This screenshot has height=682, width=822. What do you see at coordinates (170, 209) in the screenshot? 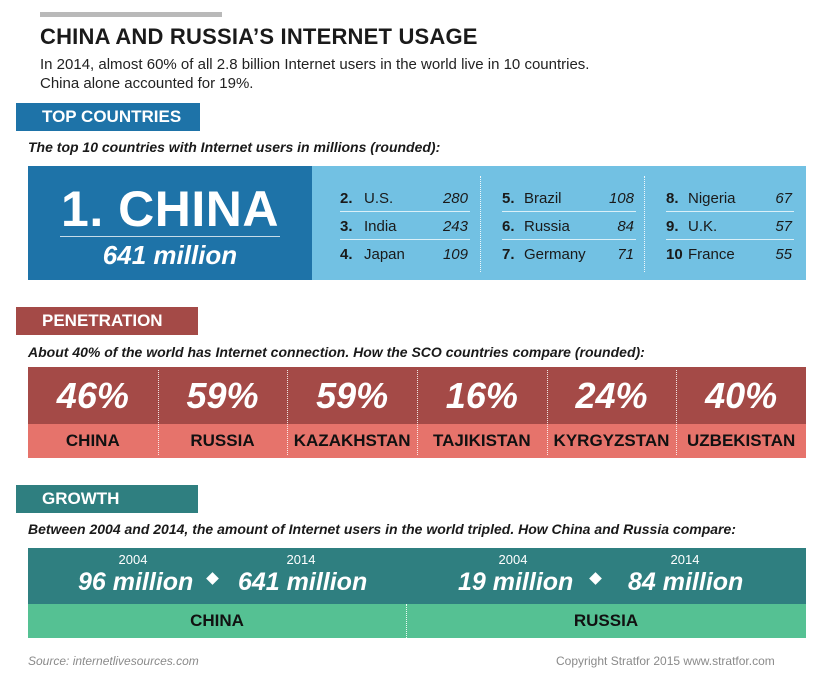
I see `featured-rank-label: 1. CHINA` at bounding box center [170, 209].